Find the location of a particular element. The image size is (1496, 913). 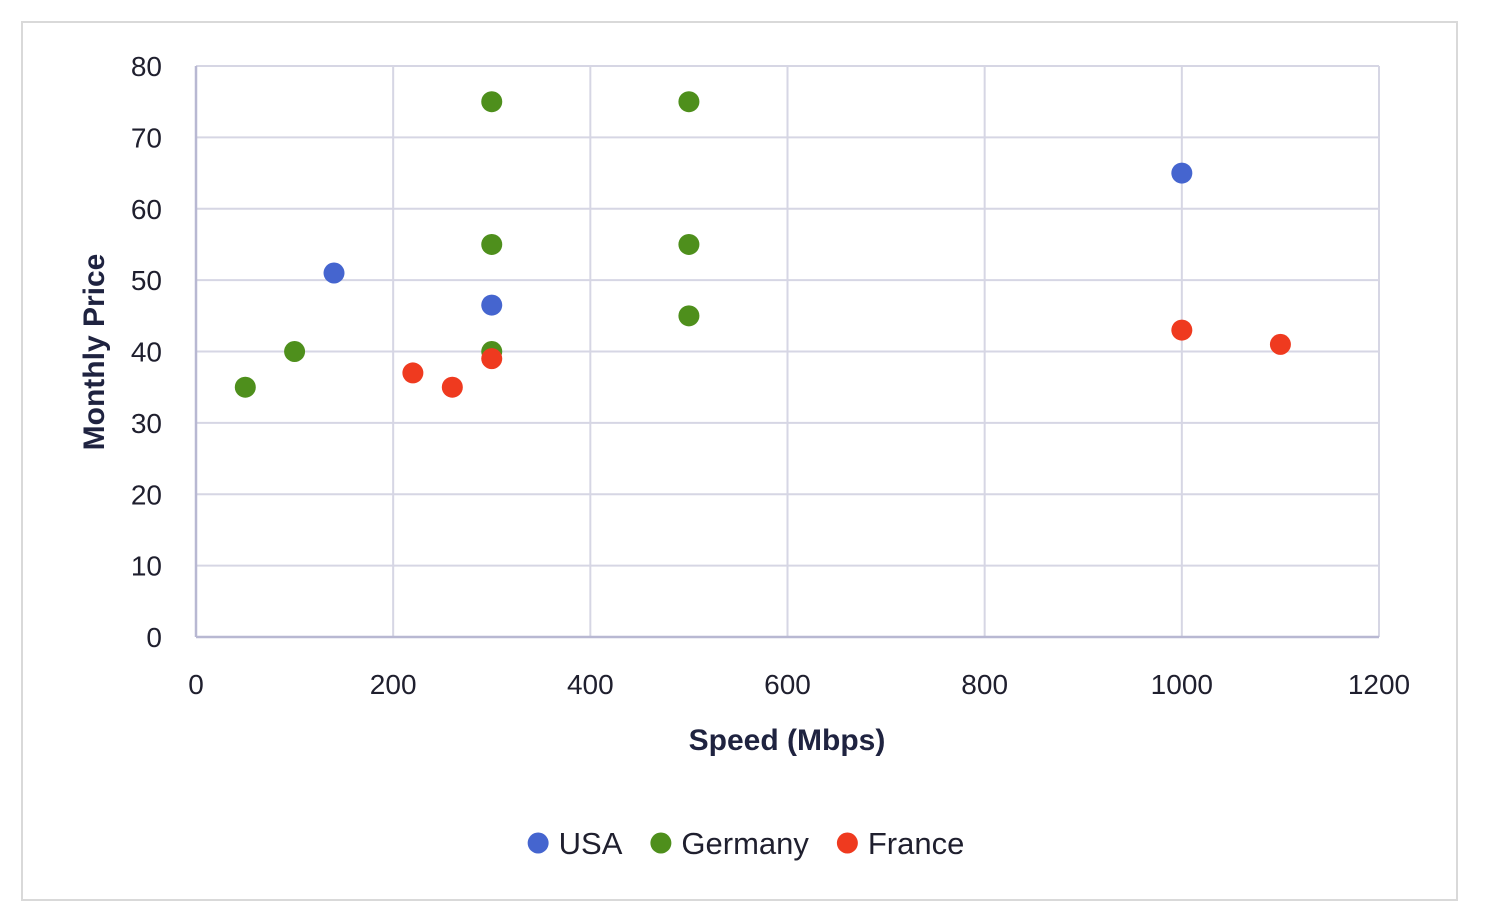

legend: USA Germany France is located at coordinates (745, 843).